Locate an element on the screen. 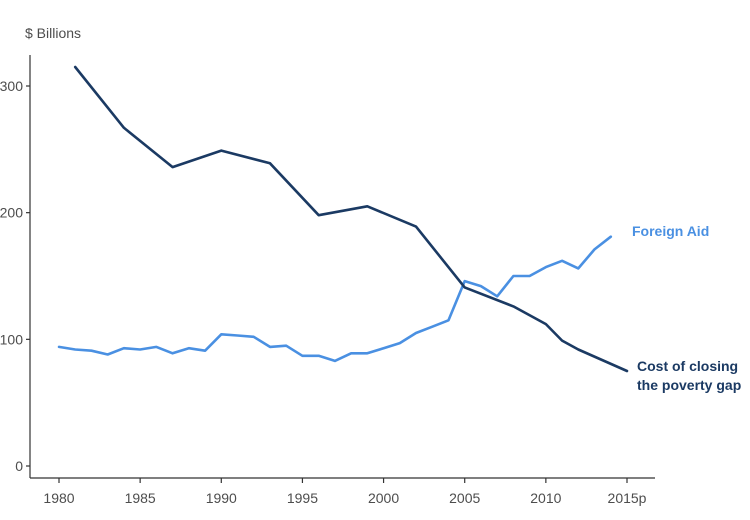 The height and width of the screenshot is (520, 750). x-tick-label: 2015p is located at coordinates (627, 498).